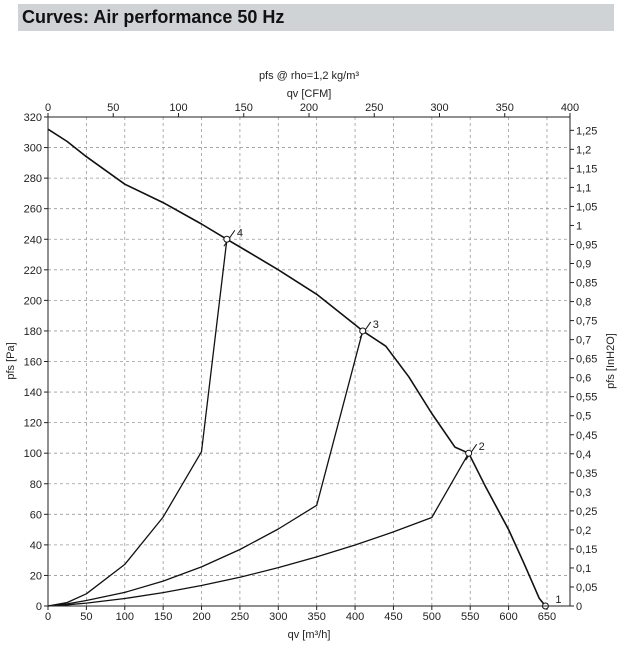  What do you see at coordinates (586, 284) in the screenshot?
I see `y2-tick-label: 0,85` at bounding box center [586, 284].